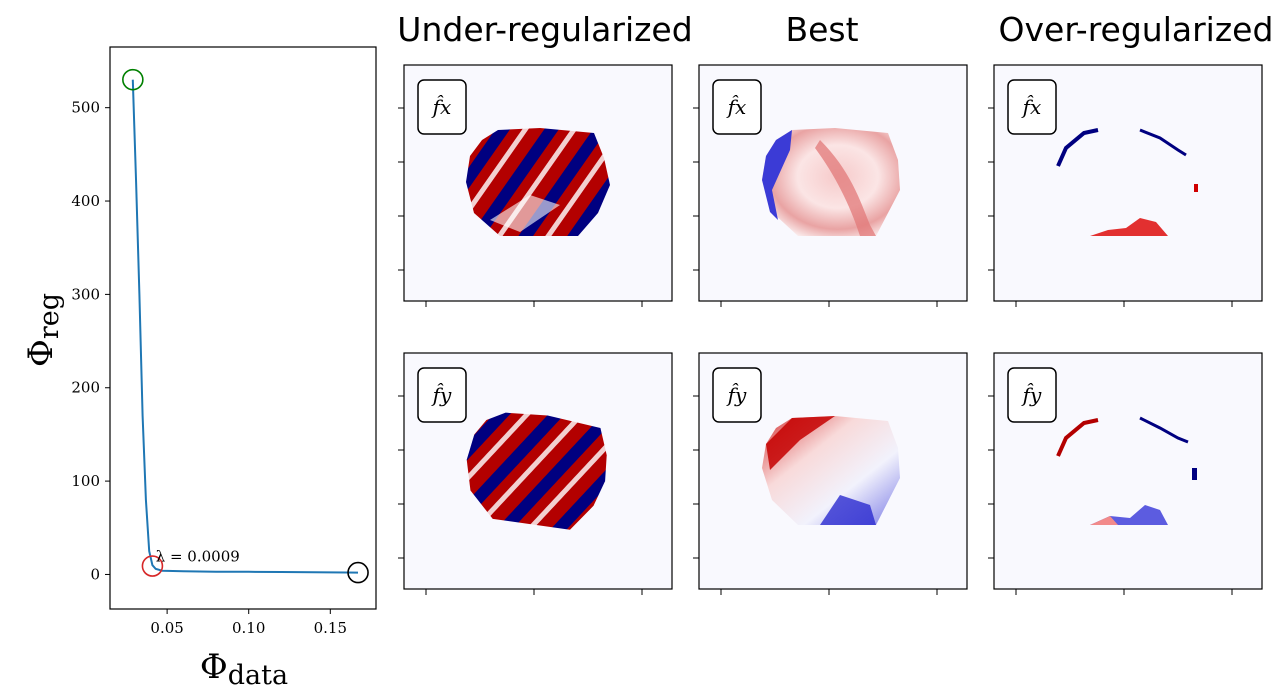 The width and height of the screenshot is (1279, 694). I want to click on x-tick-label: 0.10, so click(248, 628).